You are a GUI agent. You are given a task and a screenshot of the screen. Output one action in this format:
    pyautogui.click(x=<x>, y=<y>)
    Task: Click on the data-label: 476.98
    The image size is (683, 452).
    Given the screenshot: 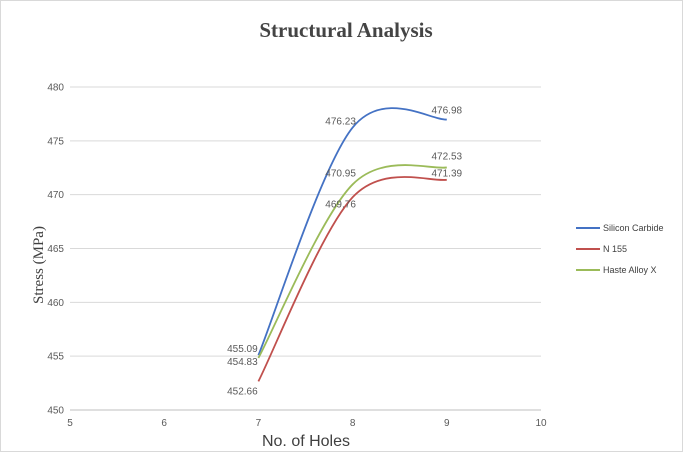 What is the action you would take?
    pyautogui.click(x=447, y=111)
    